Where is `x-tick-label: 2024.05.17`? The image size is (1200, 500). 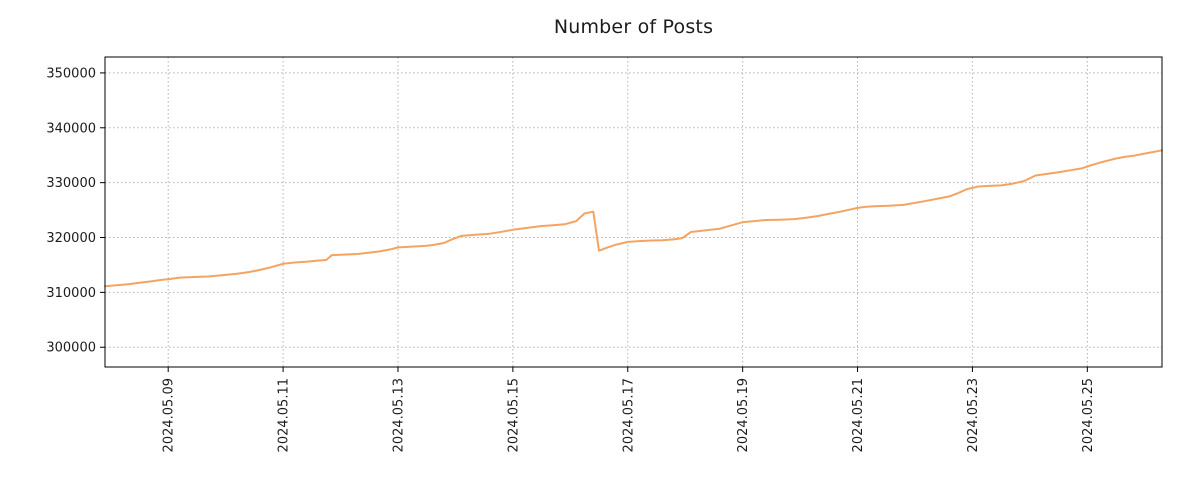 x-tick-label: 2024.05.17 is located at coordinates (628, 415).